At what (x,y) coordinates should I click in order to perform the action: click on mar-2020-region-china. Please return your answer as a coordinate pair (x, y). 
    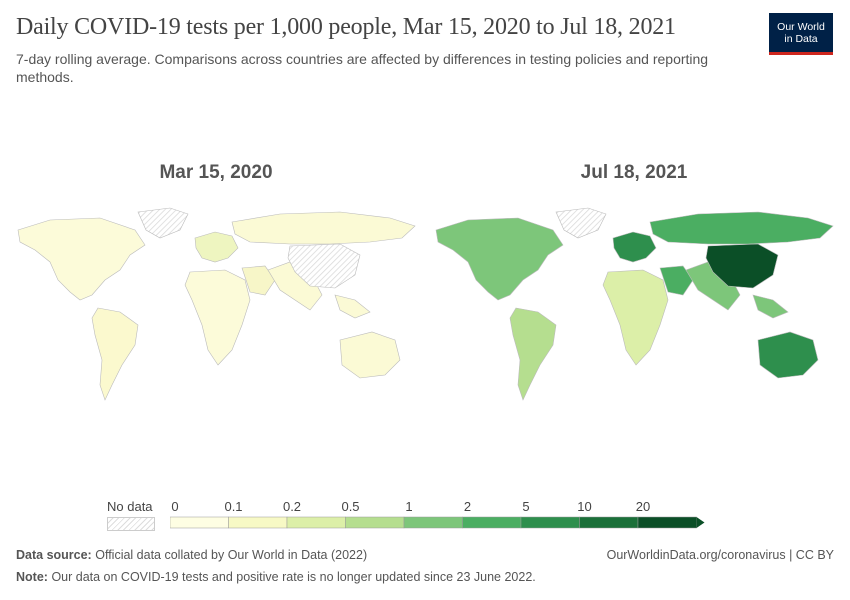
    Looking at the image, I should click on (324, 266).